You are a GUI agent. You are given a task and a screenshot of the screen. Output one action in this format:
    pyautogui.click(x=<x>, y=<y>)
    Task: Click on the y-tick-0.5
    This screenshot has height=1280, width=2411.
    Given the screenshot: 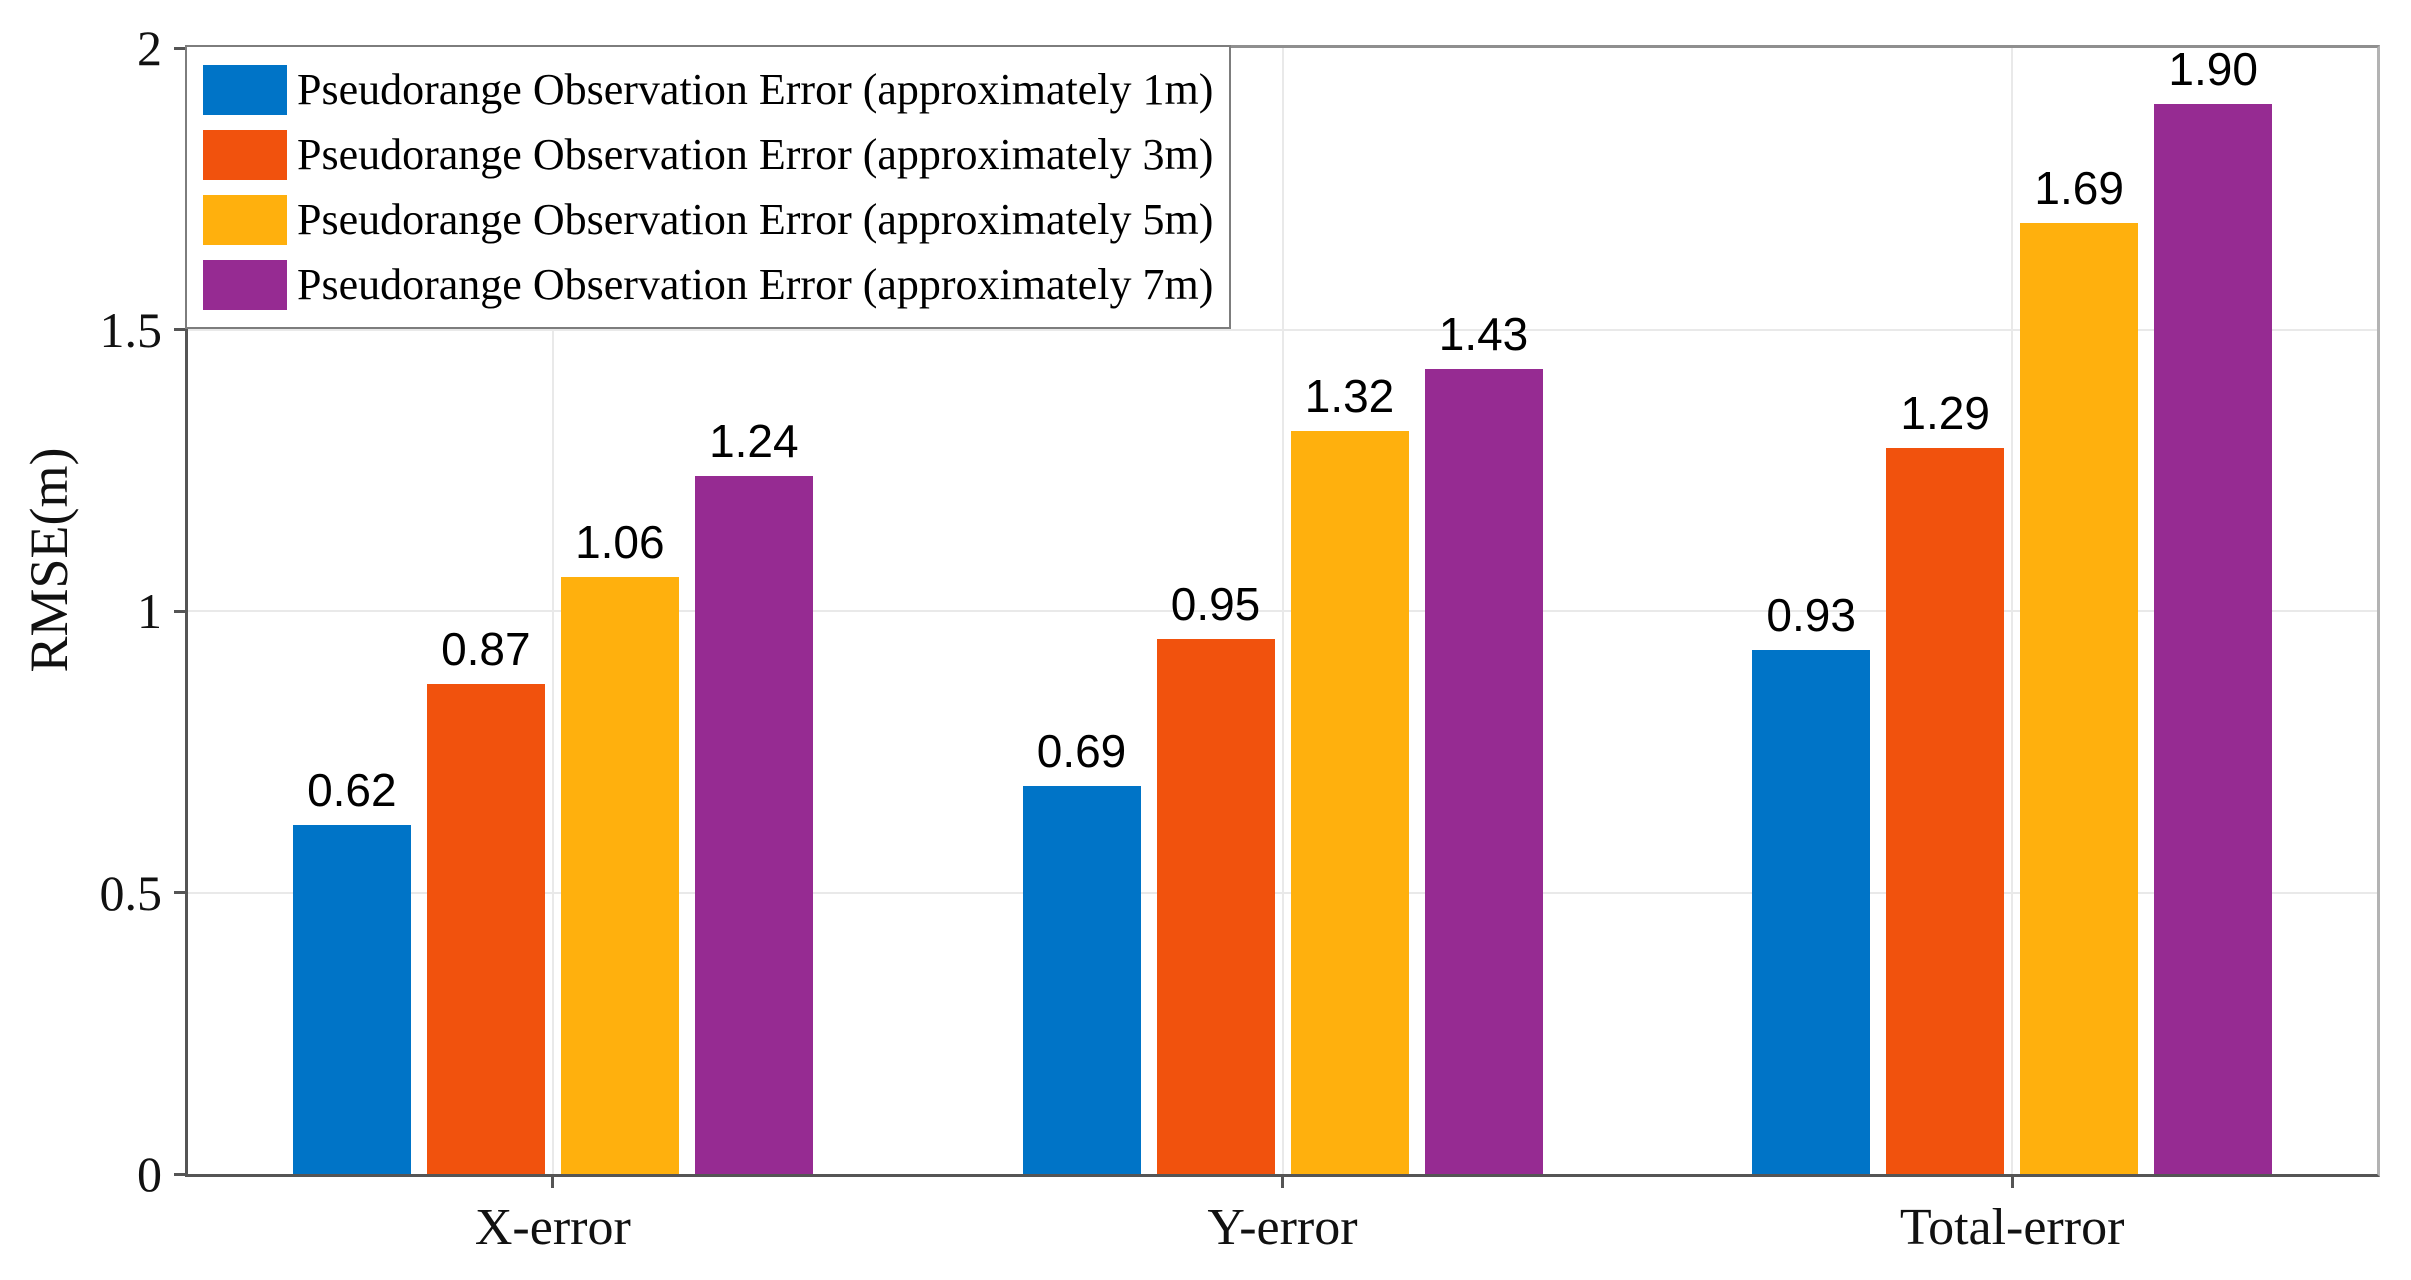 What is the action you would take?
    pyautogui.click(x=181, y=892)
    